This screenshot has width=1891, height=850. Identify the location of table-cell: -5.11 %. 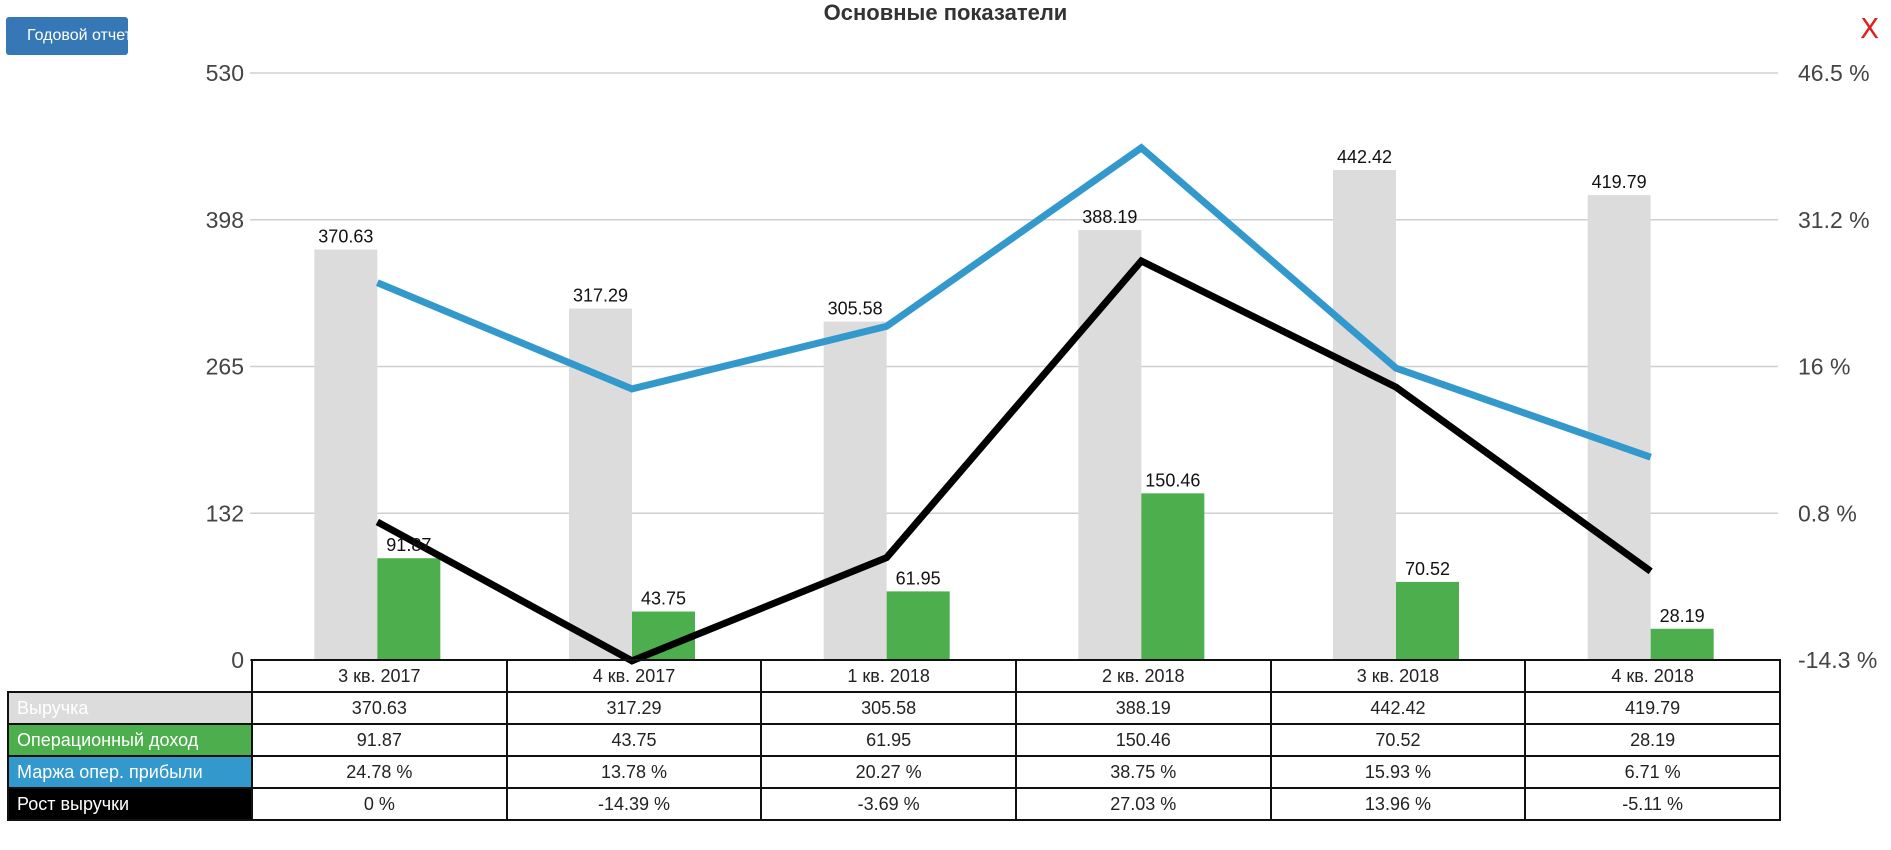
(1652, 804).